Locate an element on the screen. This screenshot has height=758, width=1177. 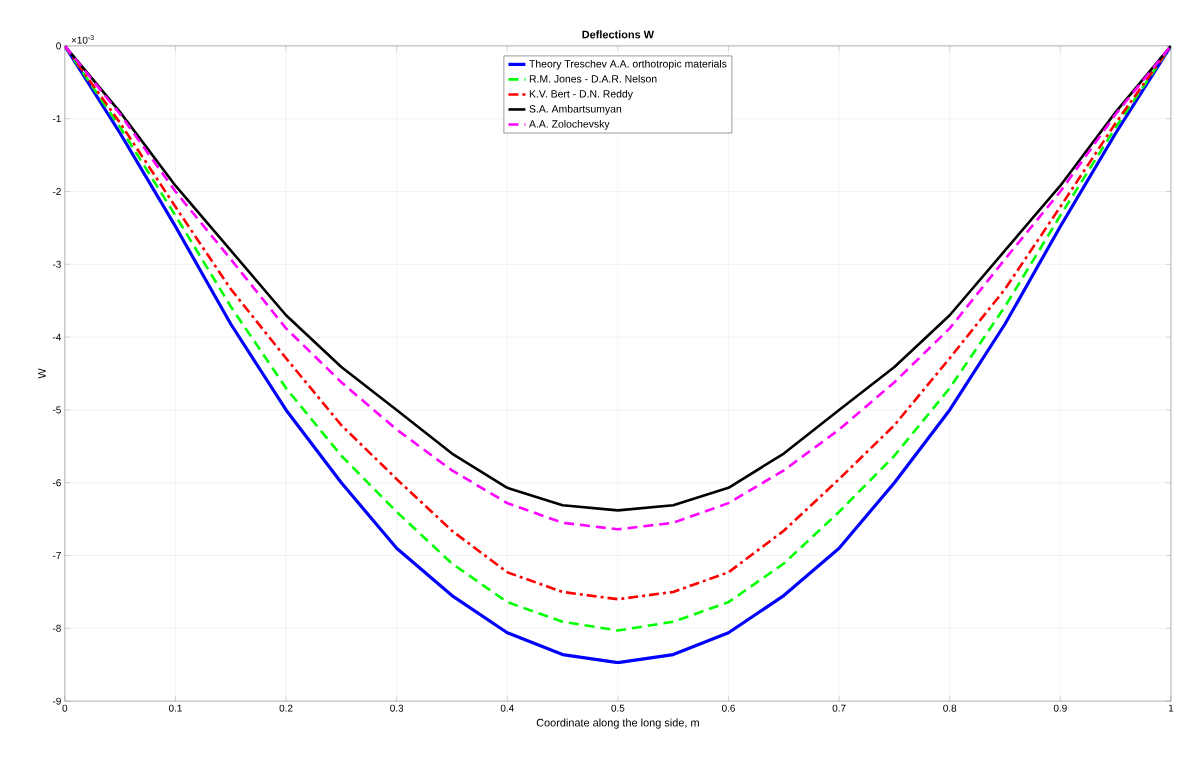
legend-label: Theory Treschev A.A. orthotropic materials is located at coordinates (628, 64).